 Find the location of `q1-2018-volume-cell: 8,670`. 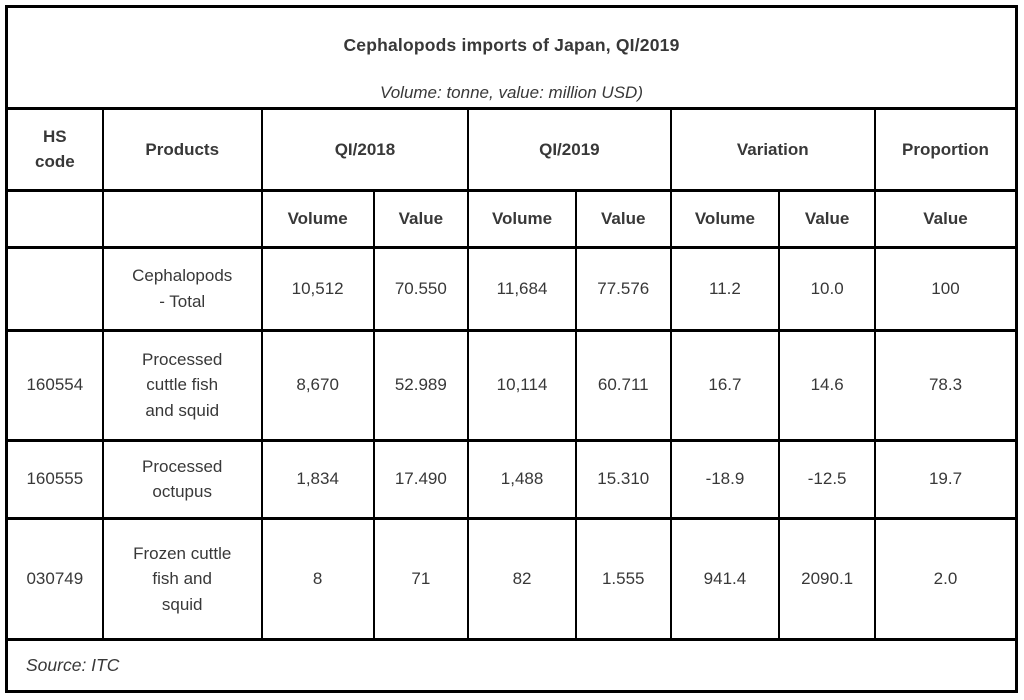

q1-2018-volume-cell: 8,670 is located at coordinates (317, 385).